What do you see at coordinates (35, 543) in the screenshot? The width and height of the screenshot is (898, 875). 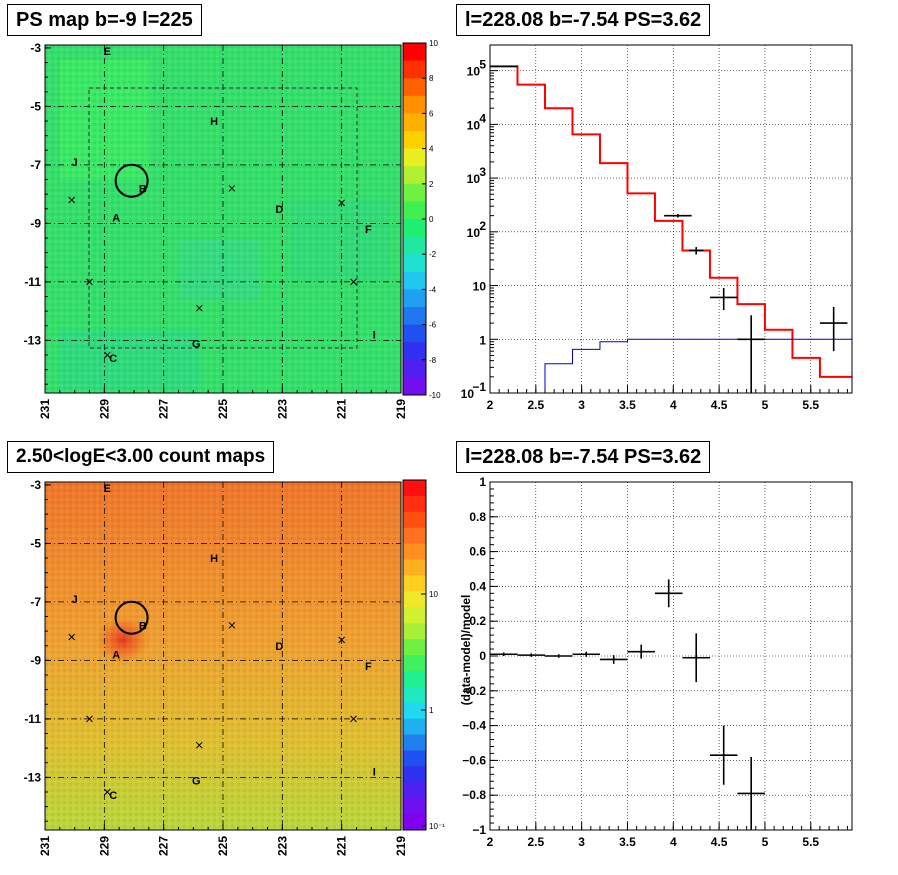 I see `map-y-tick-label: -5` at bounding box center [35, 543].